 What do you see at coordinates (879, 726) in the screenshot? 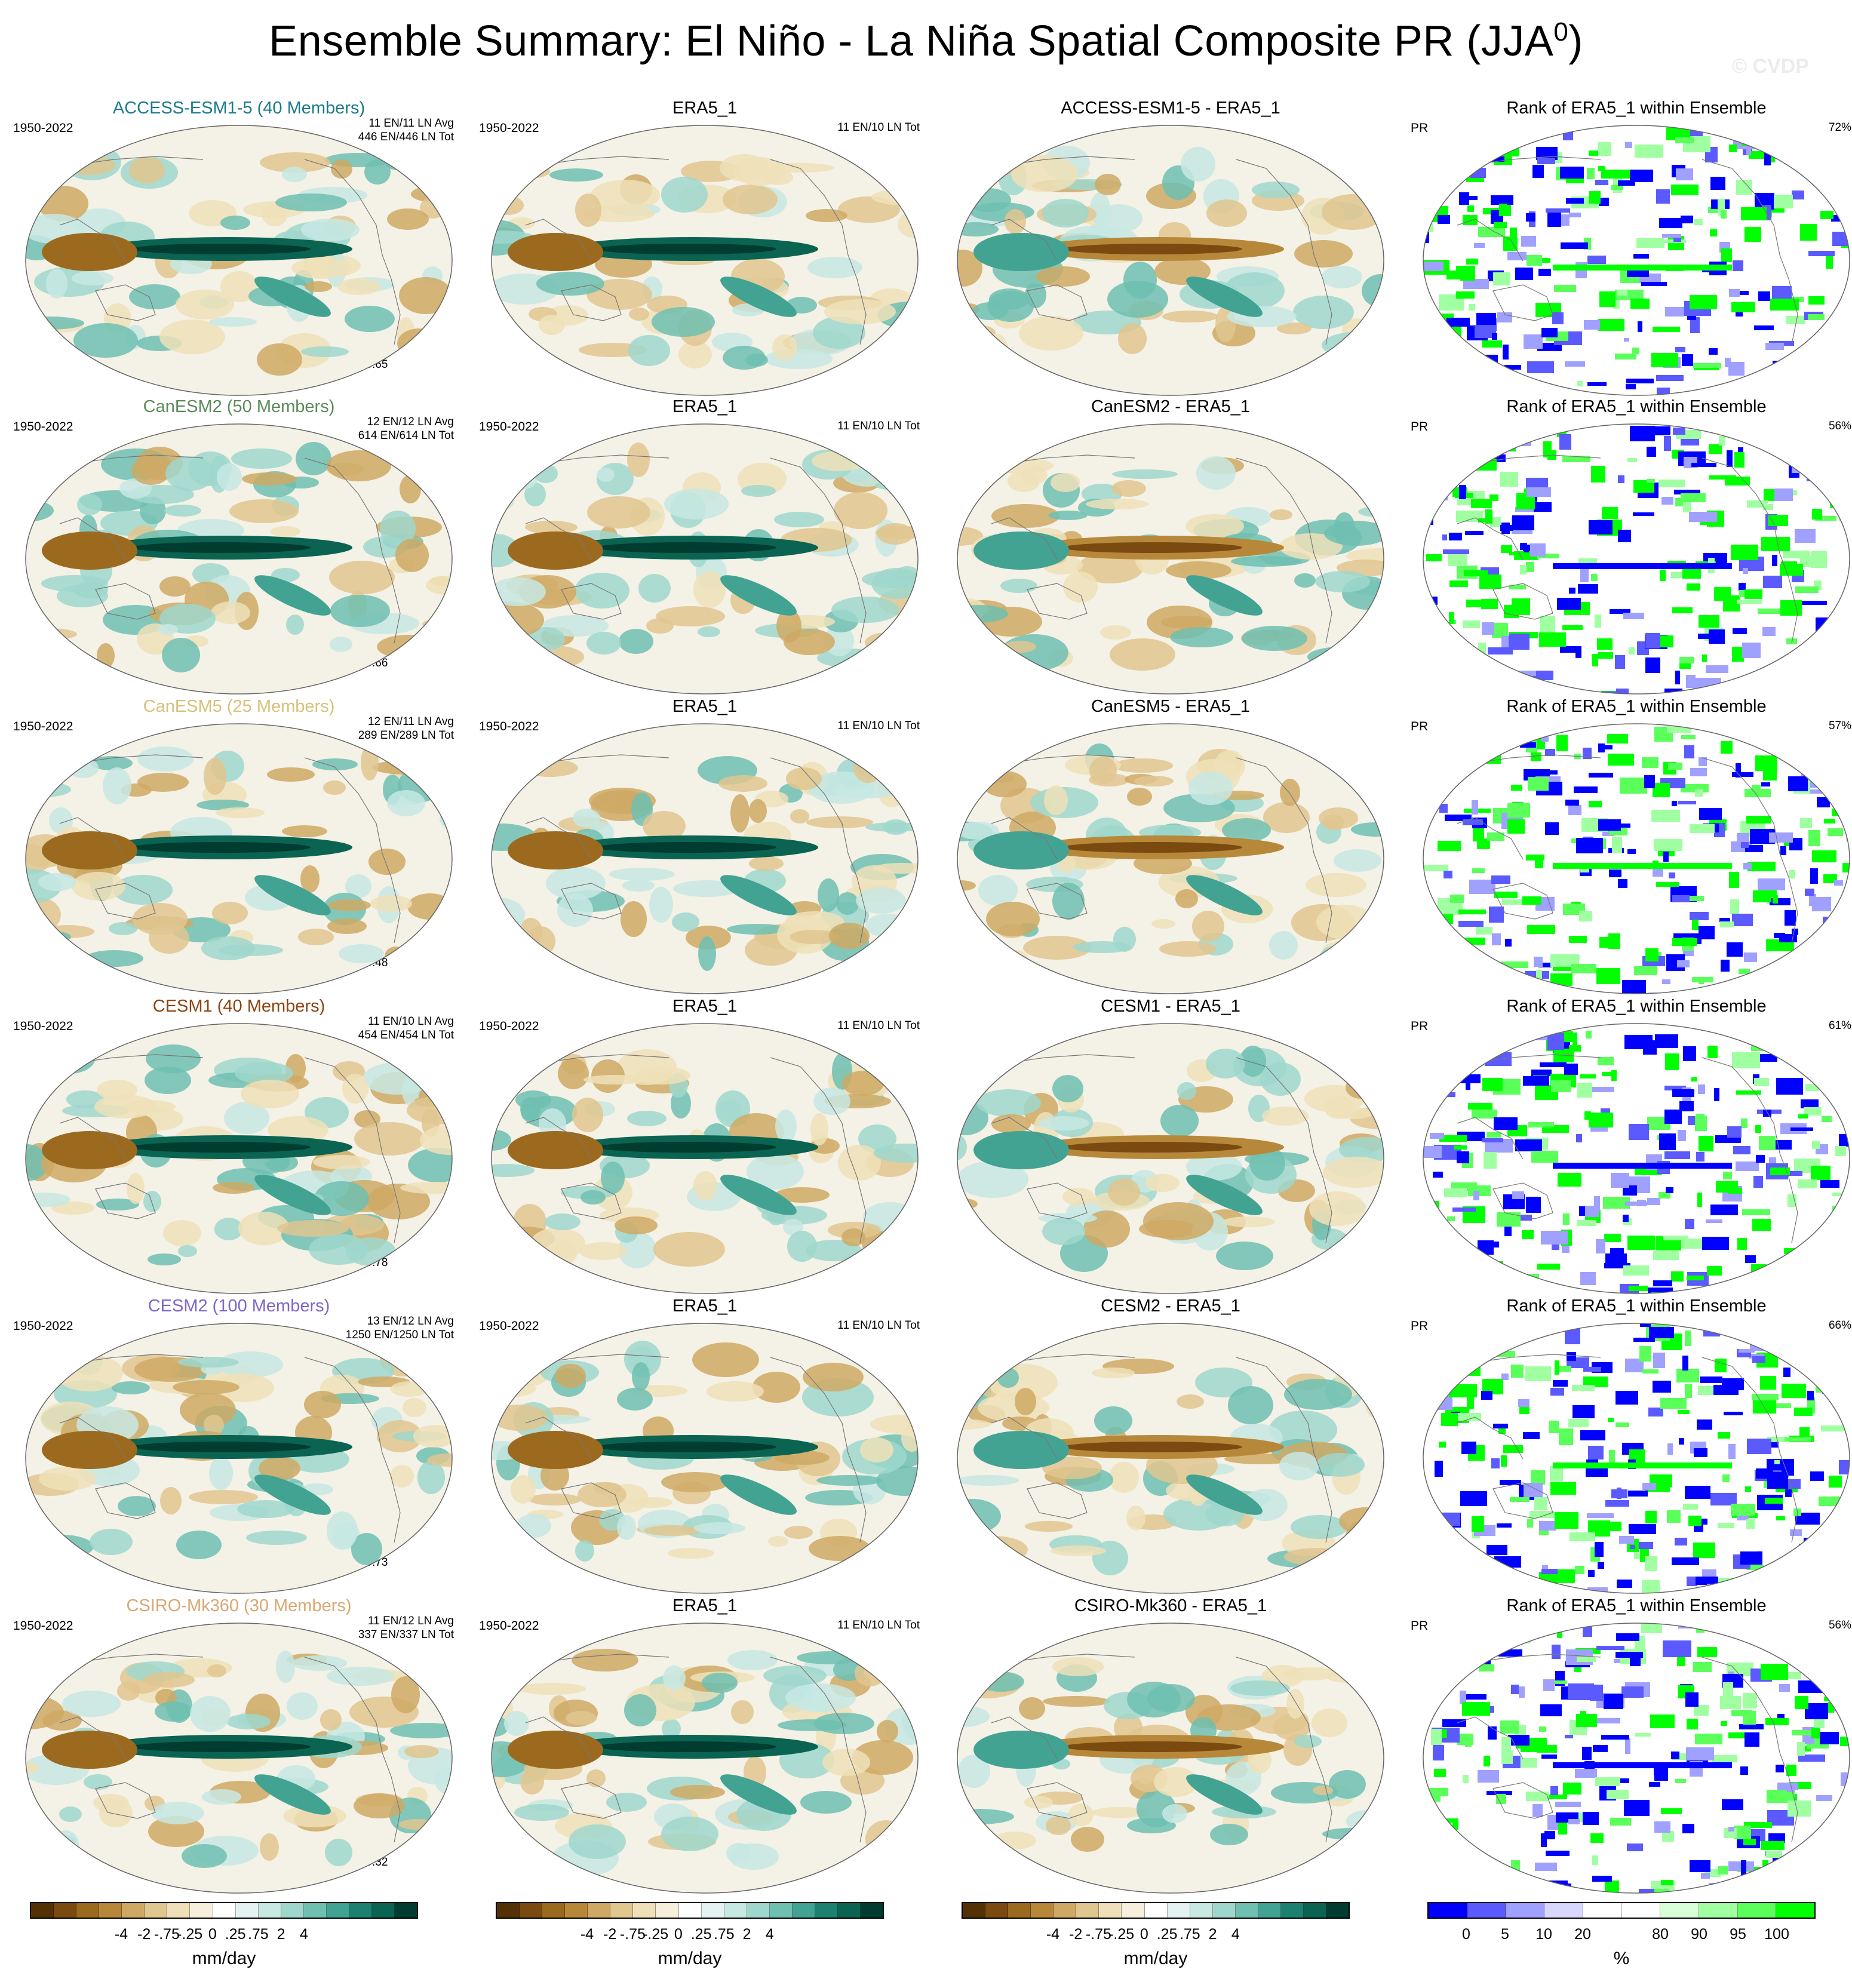
I see `obs-counts: 11 EN/10 LN Tot` at bounding box center [879, 726].